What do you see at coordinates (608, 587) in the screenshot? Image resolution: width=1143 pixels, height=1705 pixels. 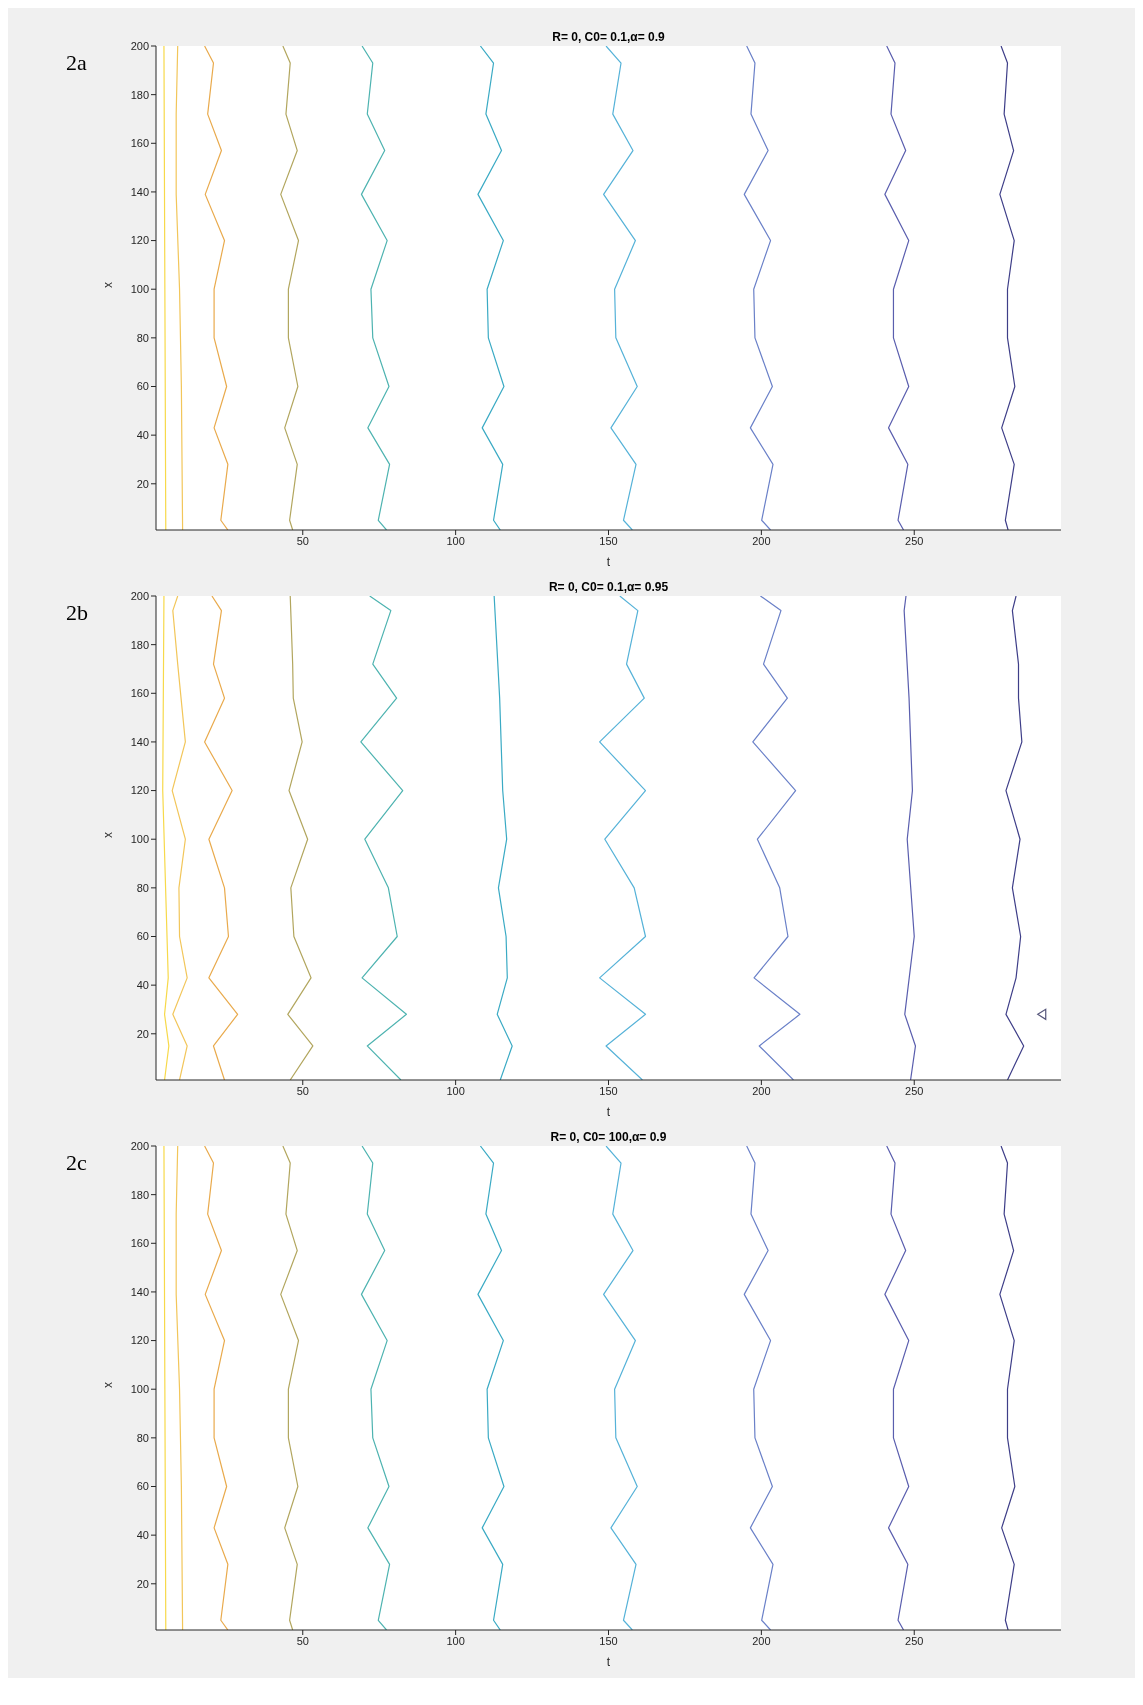 I see `chart-title: R= 0, C0= 0.1,α= 0.95` at bounding box center [608, 587].